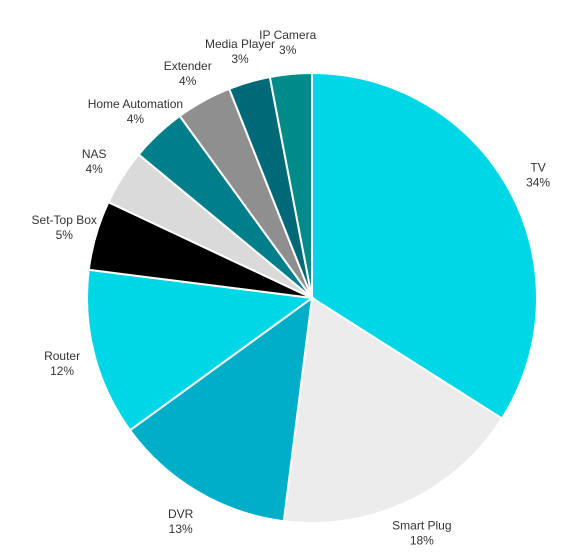 The image size is (585, 560). What do you see at coordinates (94, 154) in the screenshot?
I see `slice-label-nas: NAS` at bounding box center [94, 154].